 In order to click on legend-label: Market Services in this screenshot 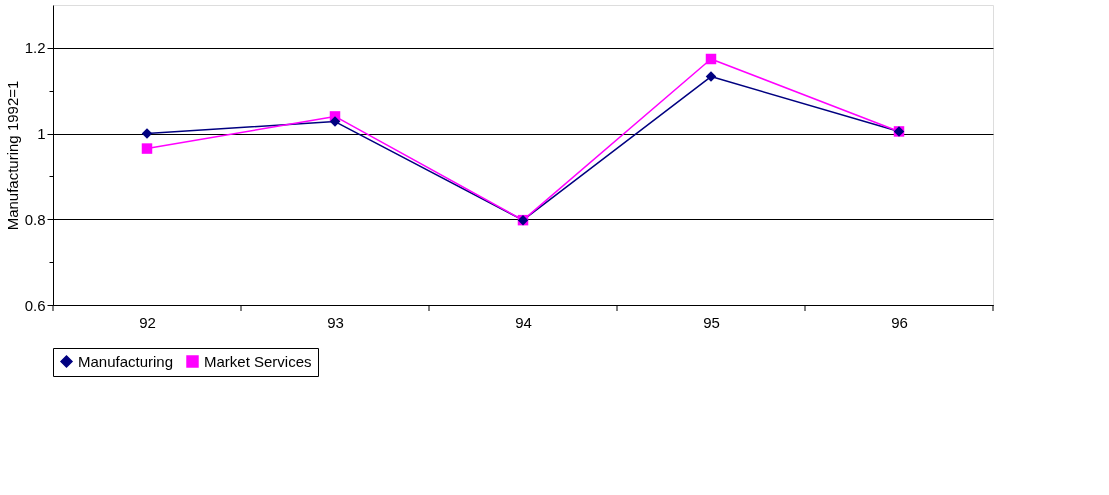, I will do `click(258, 361)`.